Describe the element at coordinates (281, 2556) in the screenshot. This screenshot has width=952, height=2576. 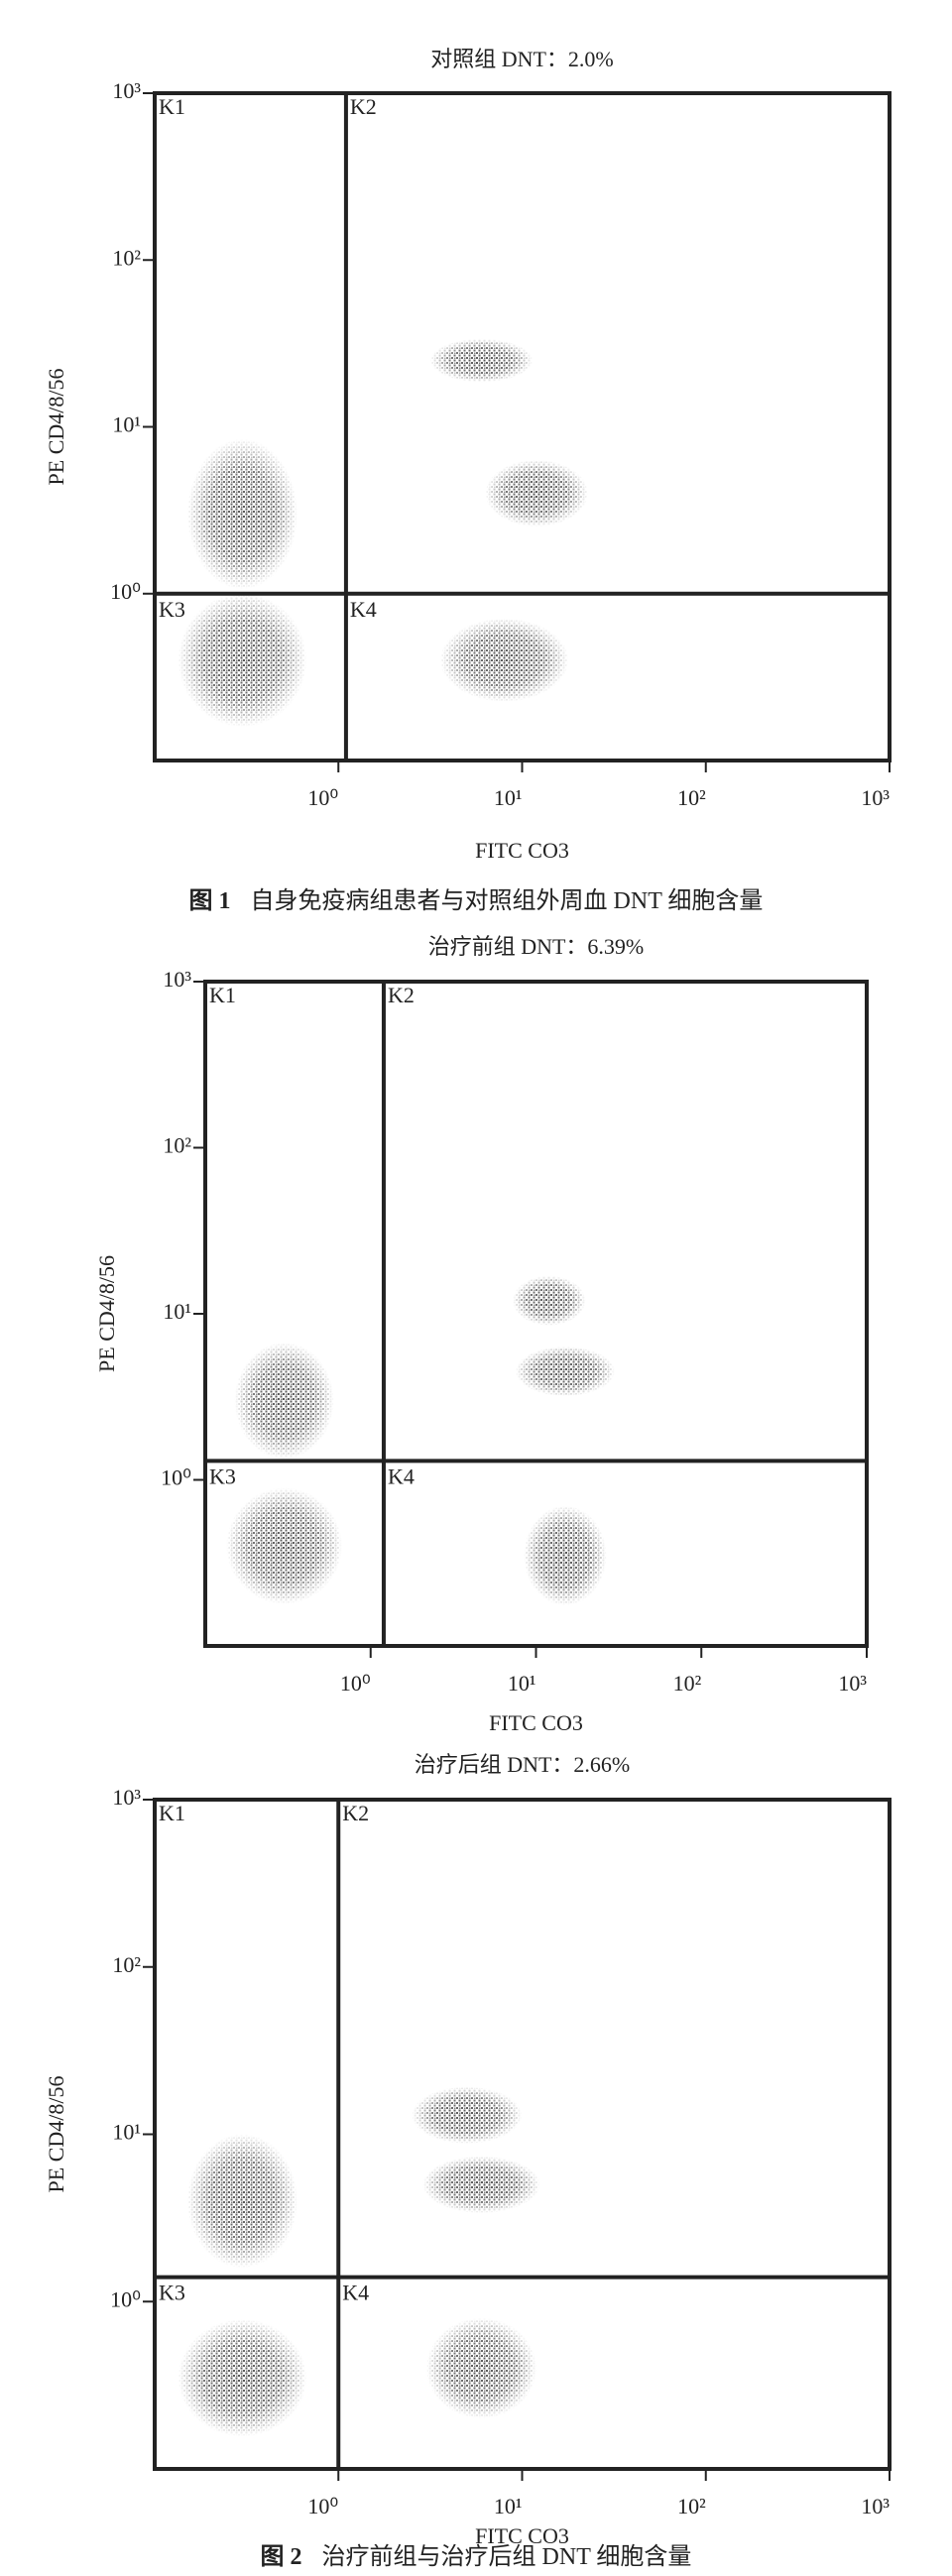
I see `caption-label: 图 2` at that location.